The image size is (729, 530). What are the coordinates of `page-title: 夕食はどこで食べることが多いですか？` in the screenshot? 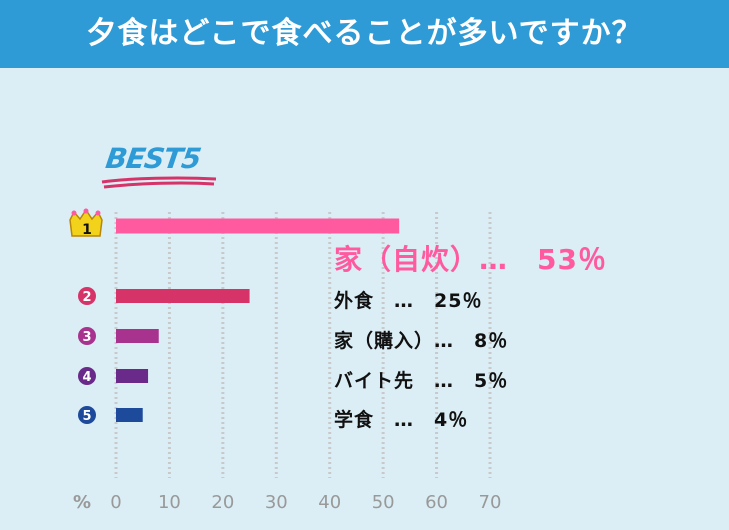 It's located at (364, 33).